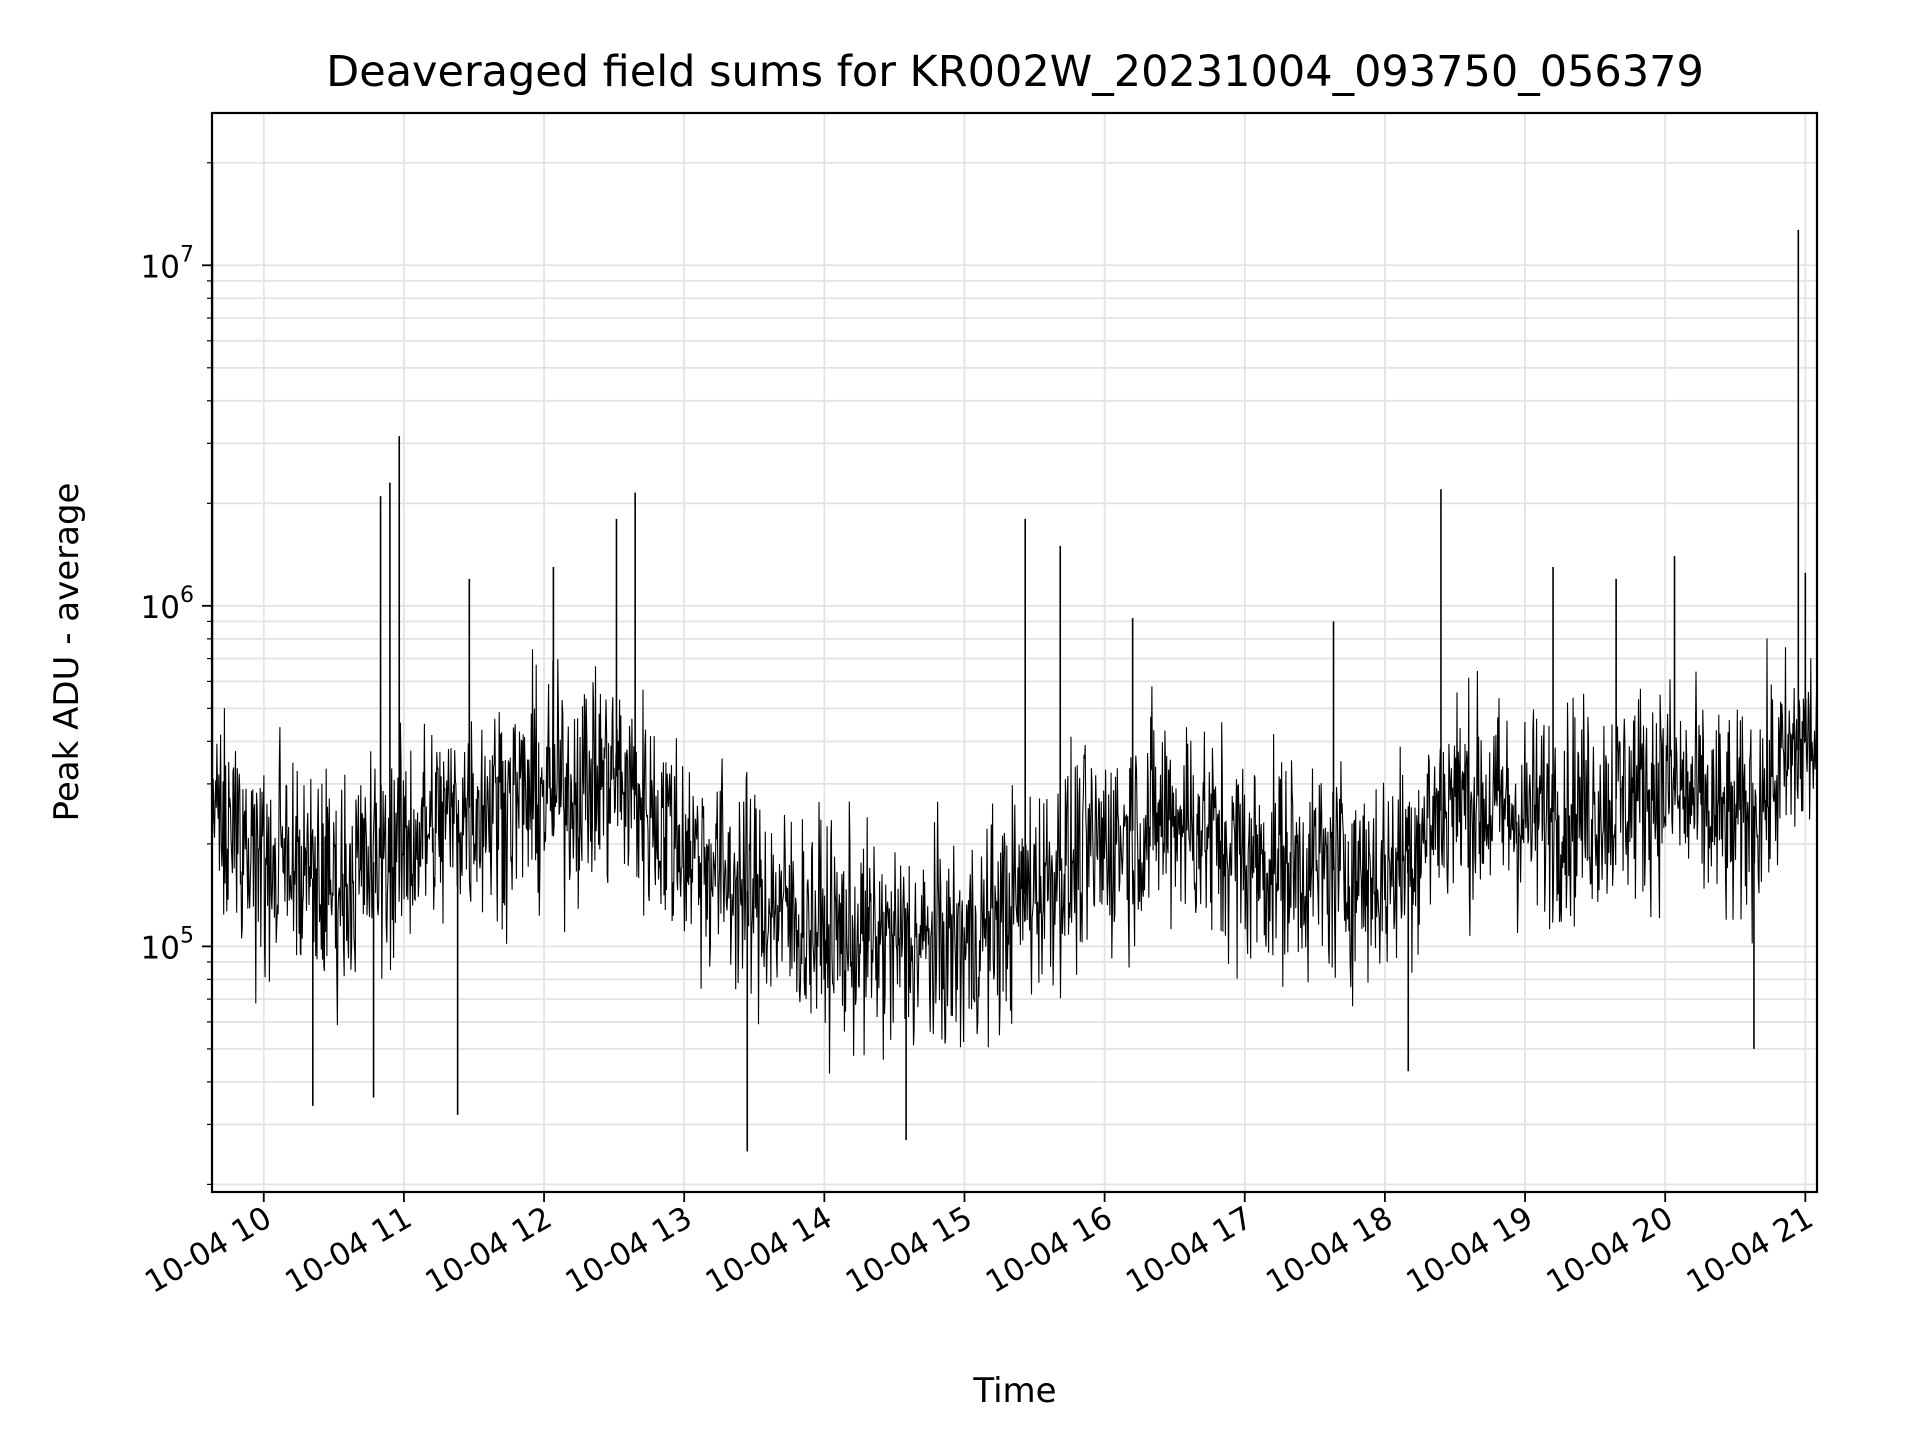  What do you see at coordinates (167, 604) in the screenshot?
I see `y-tick-label: 10⁶` at bounding box center [167, 604].